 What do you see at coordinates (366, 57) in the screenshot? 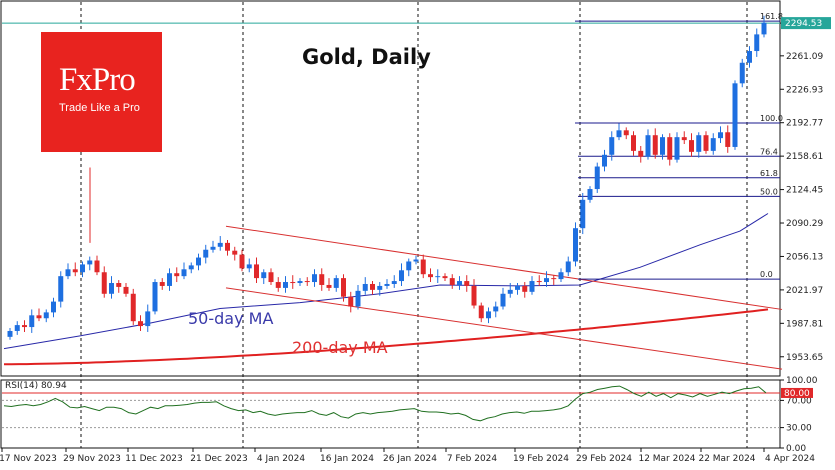
I see `chart-title: Gold, Daily` at bounding box center [366, 57].